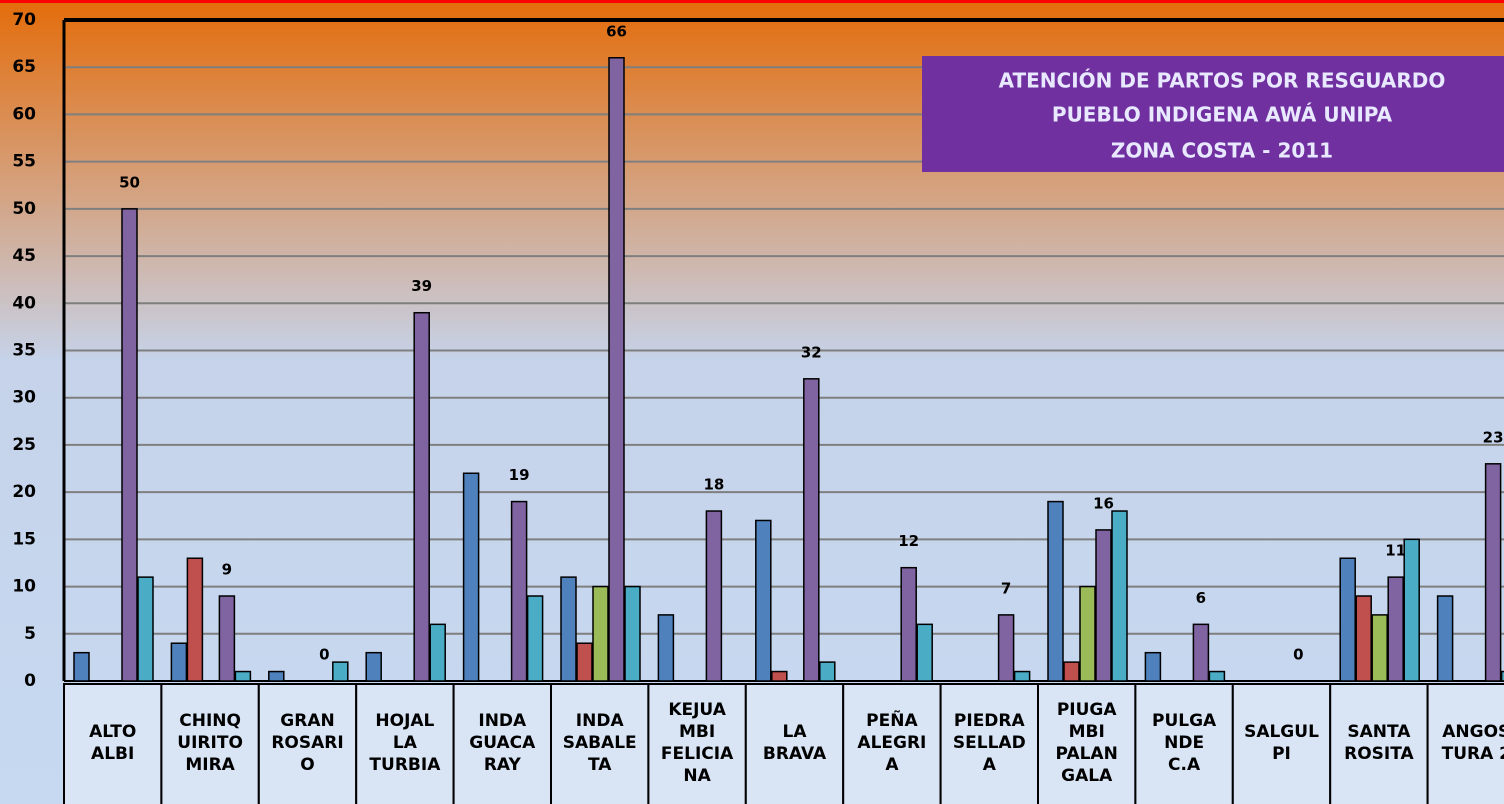  Describe the element at coordinates (752, 1) in the screenshot. I see `top-border` at that location.